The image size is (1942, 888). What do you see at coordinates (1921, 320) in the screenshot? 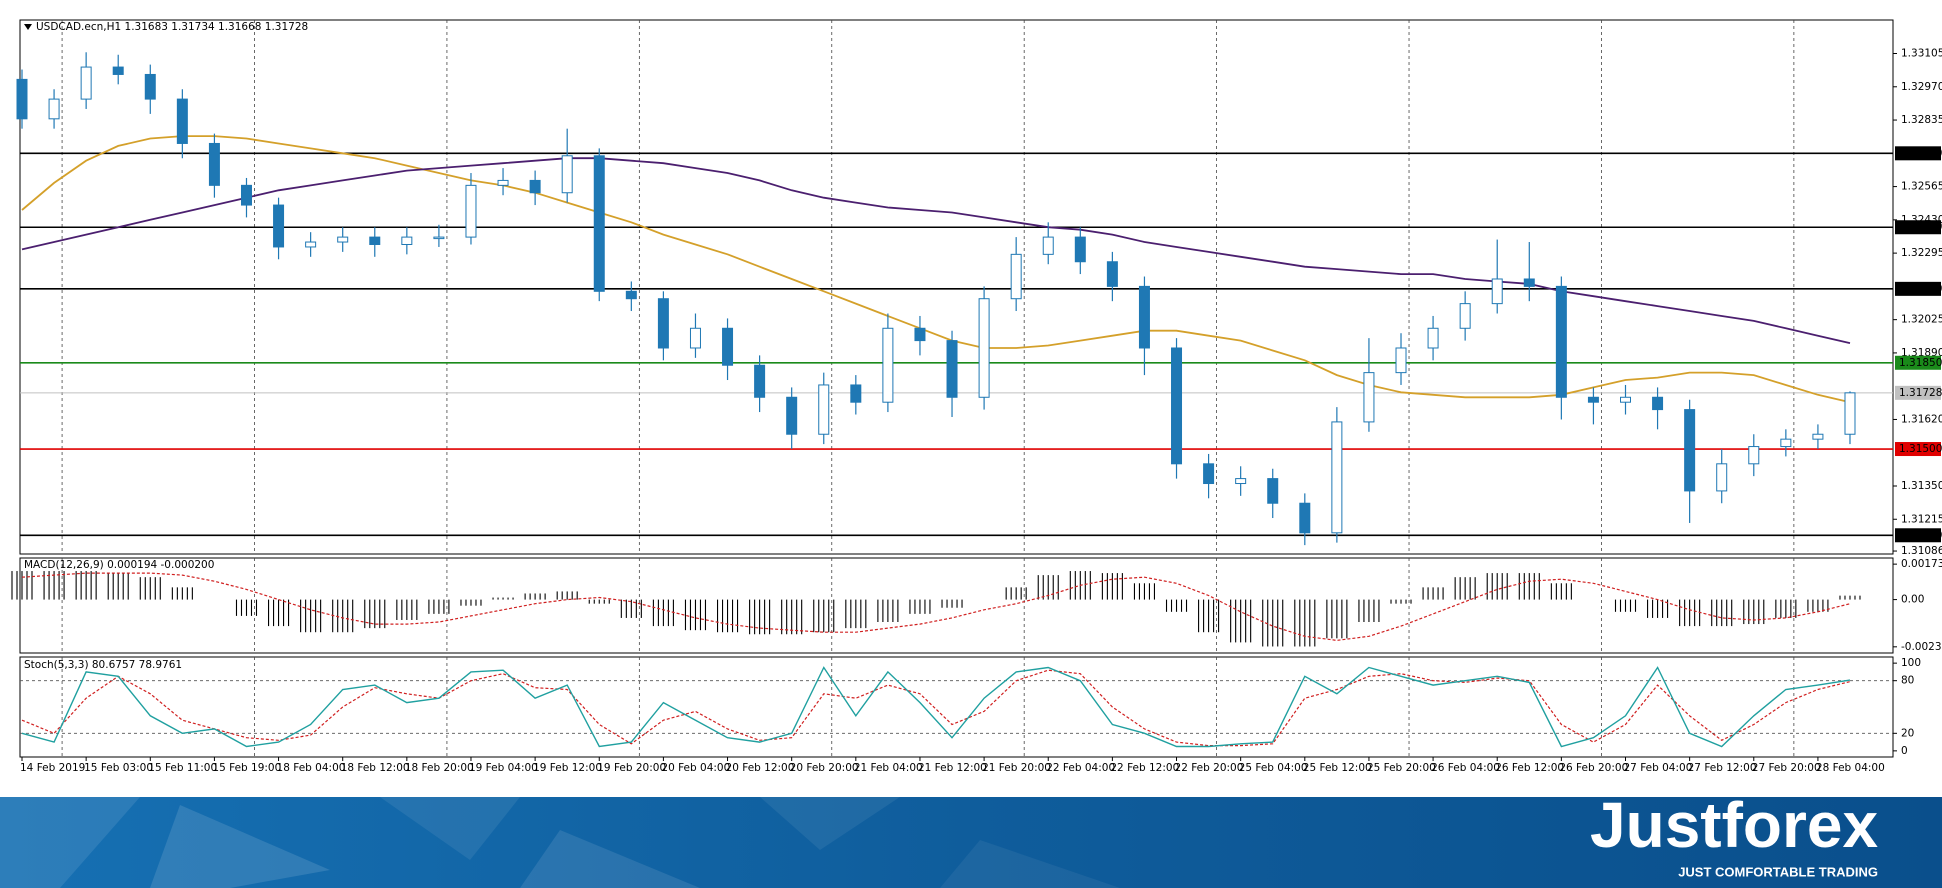
I see `y-tick-label: 1.32025` at bounding box center [1921, 320].